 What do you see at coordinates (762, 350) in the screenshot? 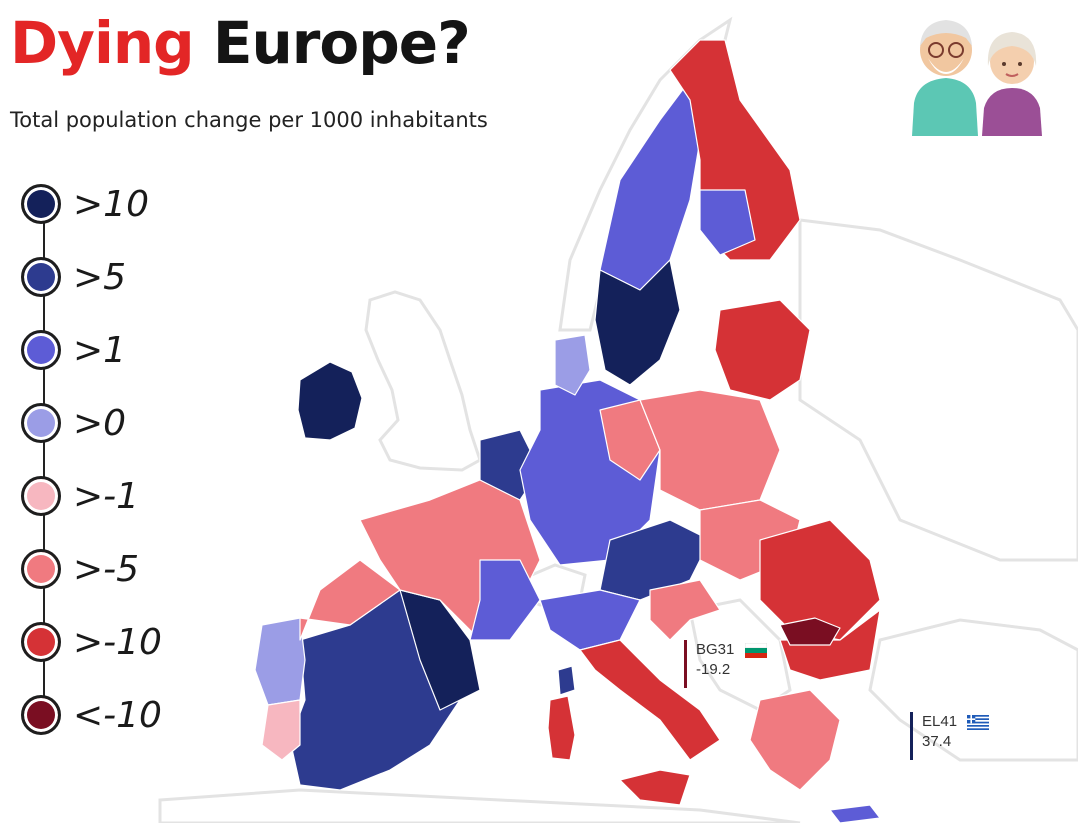
I see `region-baltics` at bounding box center [762, 350].